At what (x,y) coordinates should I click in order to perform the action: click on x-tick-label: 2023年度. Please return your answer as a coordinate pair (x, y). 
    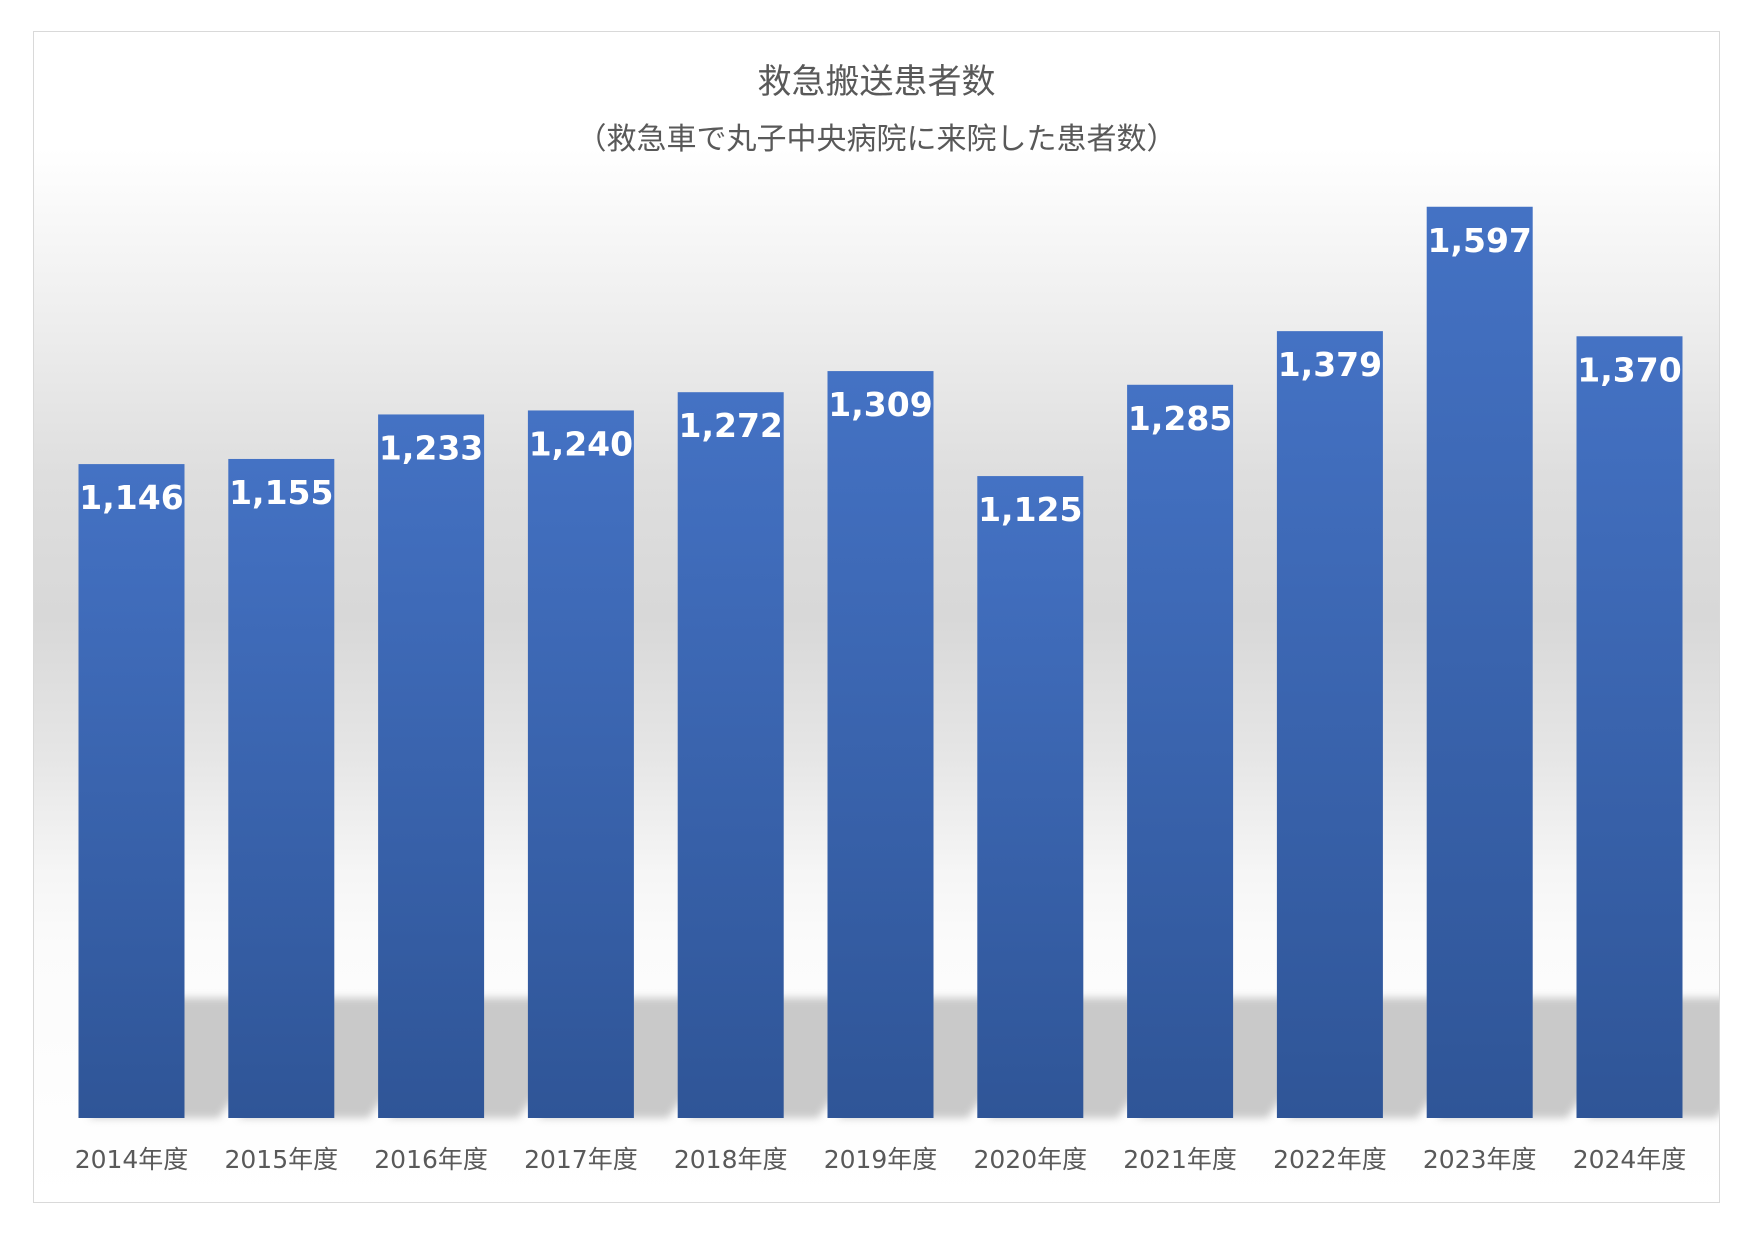
    Looking at the image, I should click on (1480, 1159).